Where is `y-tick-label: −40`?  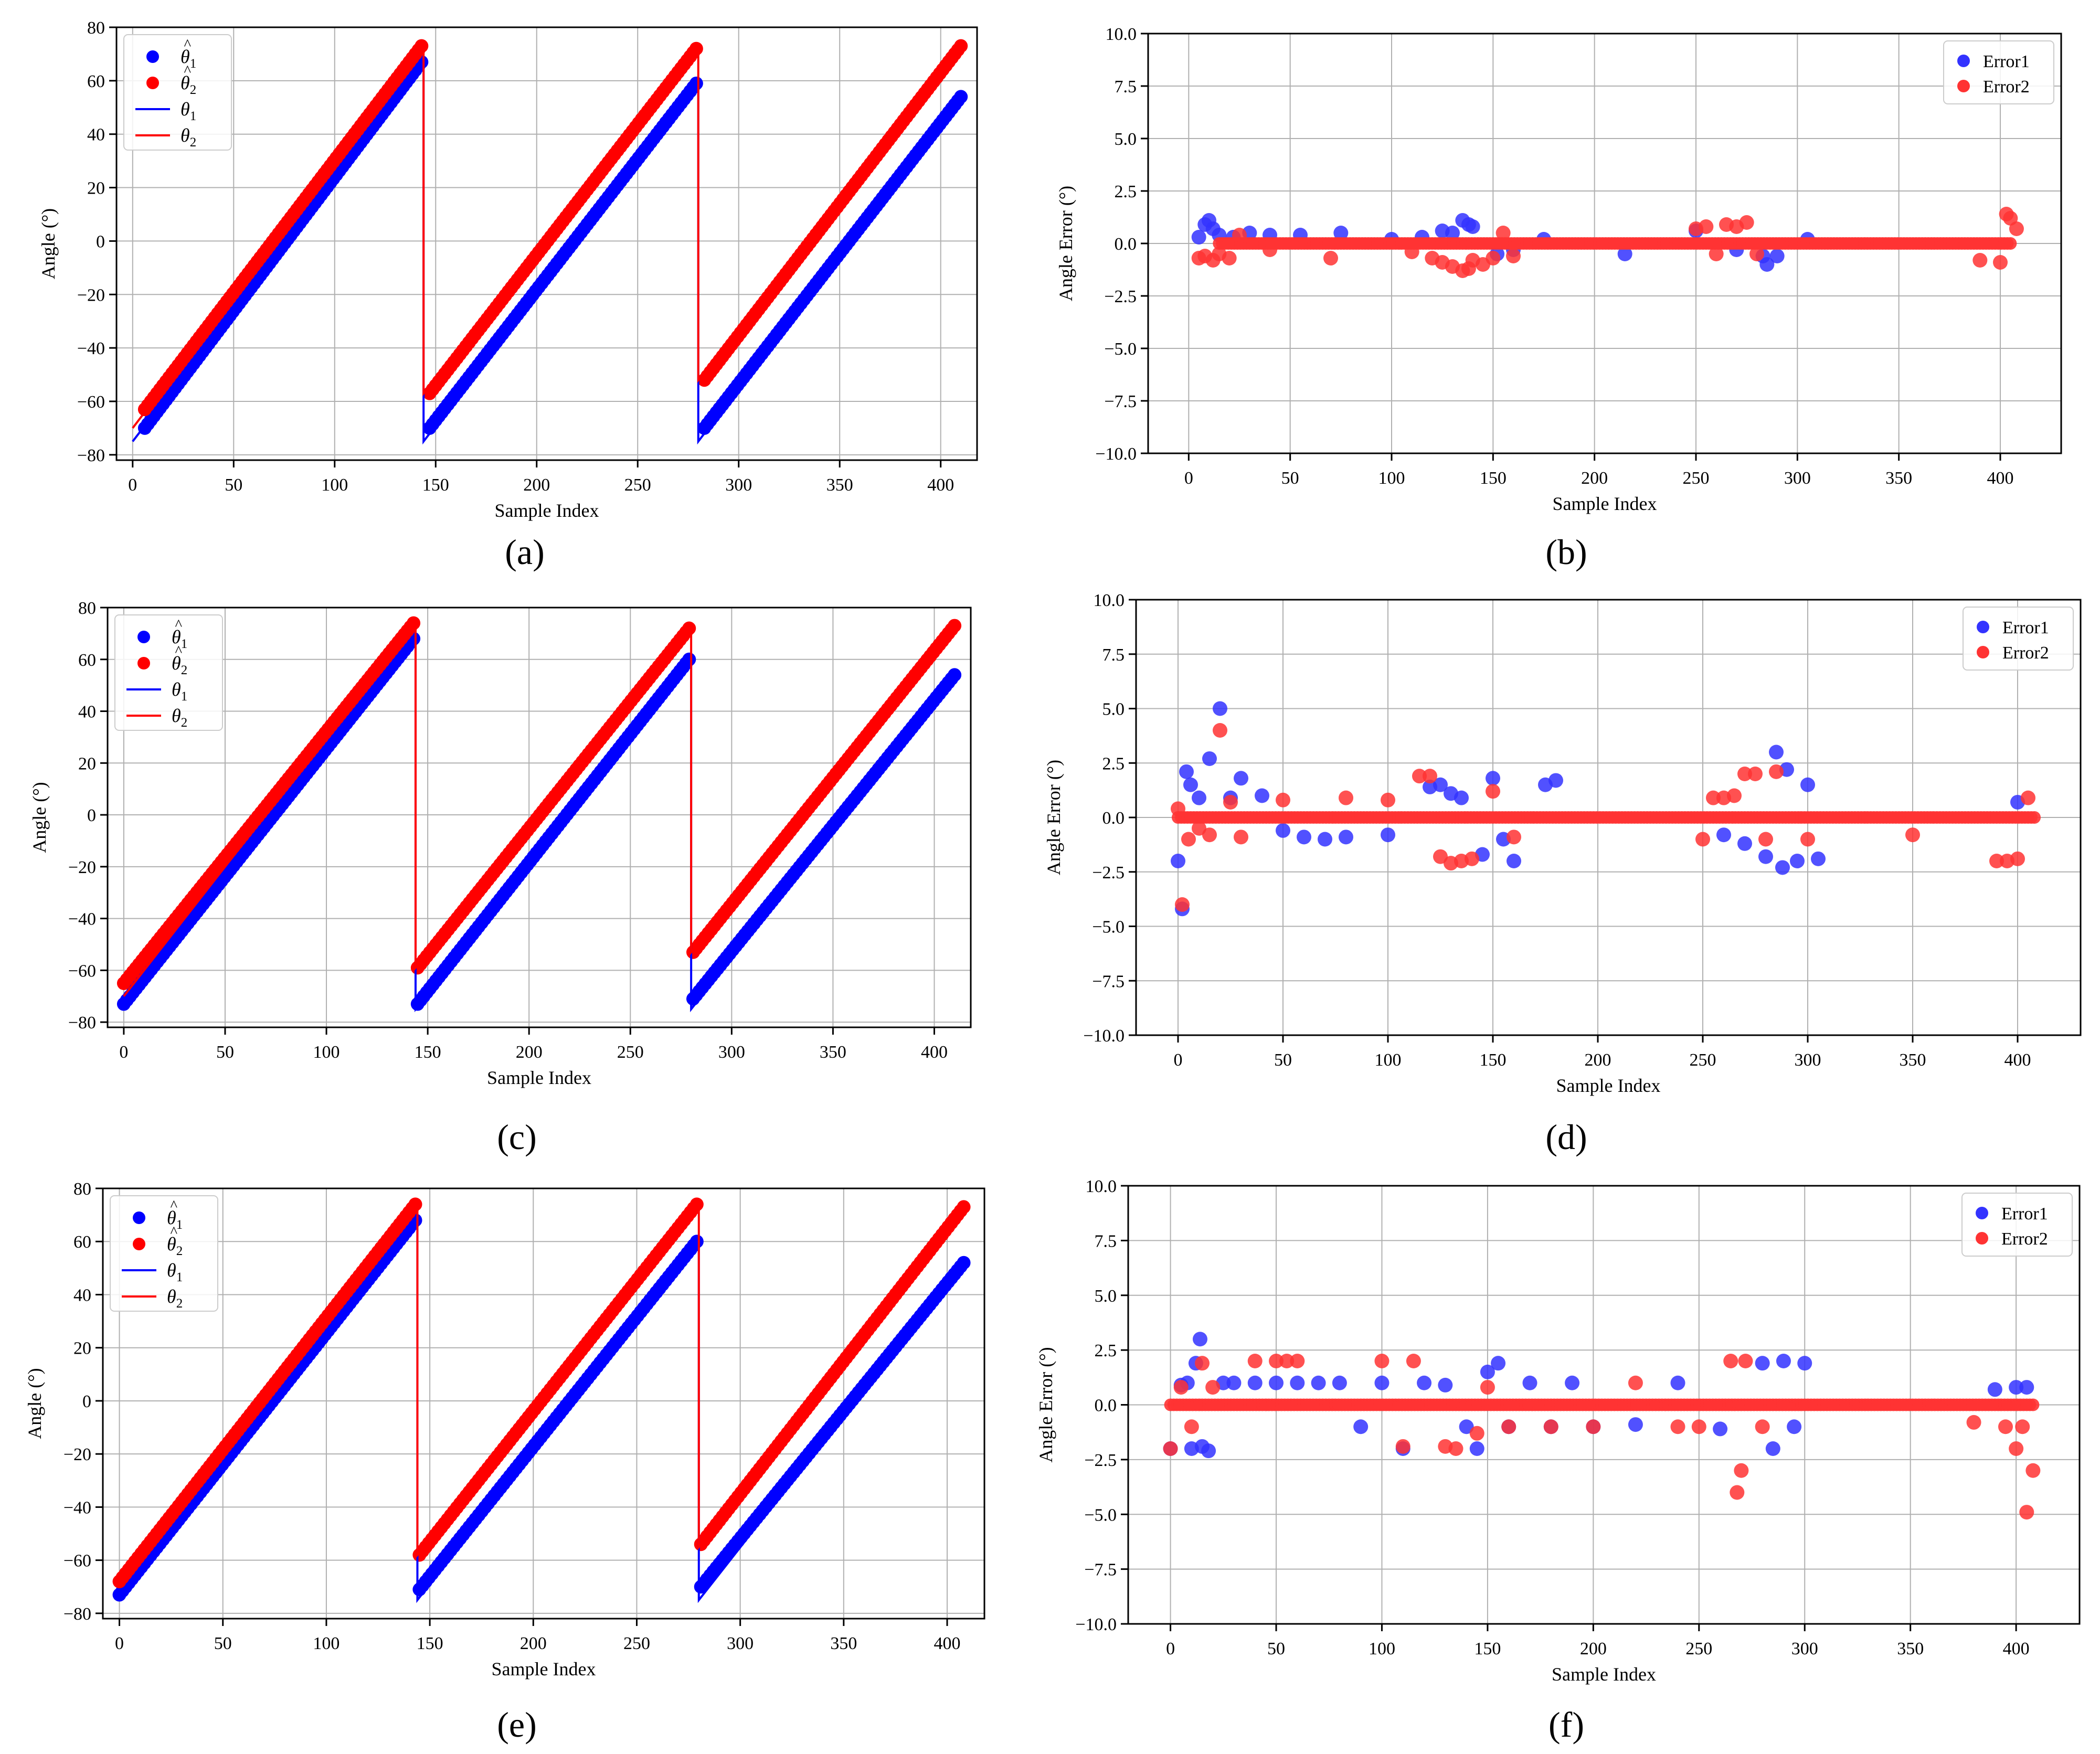 y-tick-label: −40 is located at coordinates (82, 920).